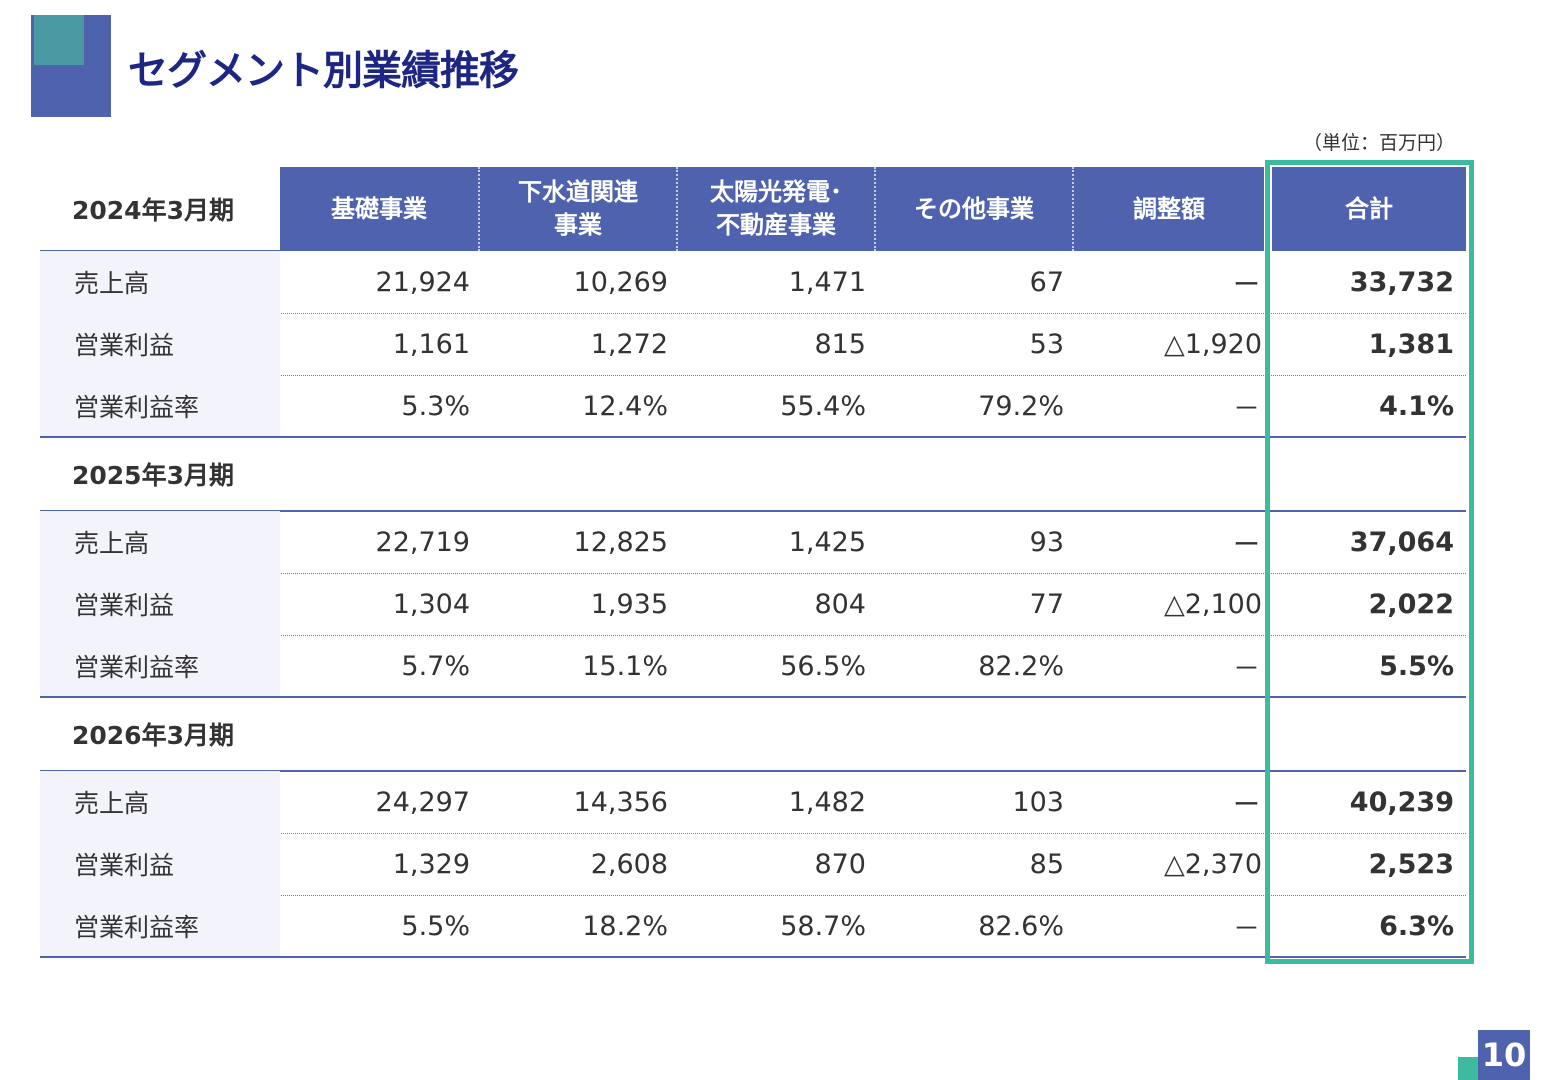  Describe the element at coordinates (625, 926) in the screenshot. I see `cell-gesuidou-eigyou-riekiritsu: 18.2%` at that location.